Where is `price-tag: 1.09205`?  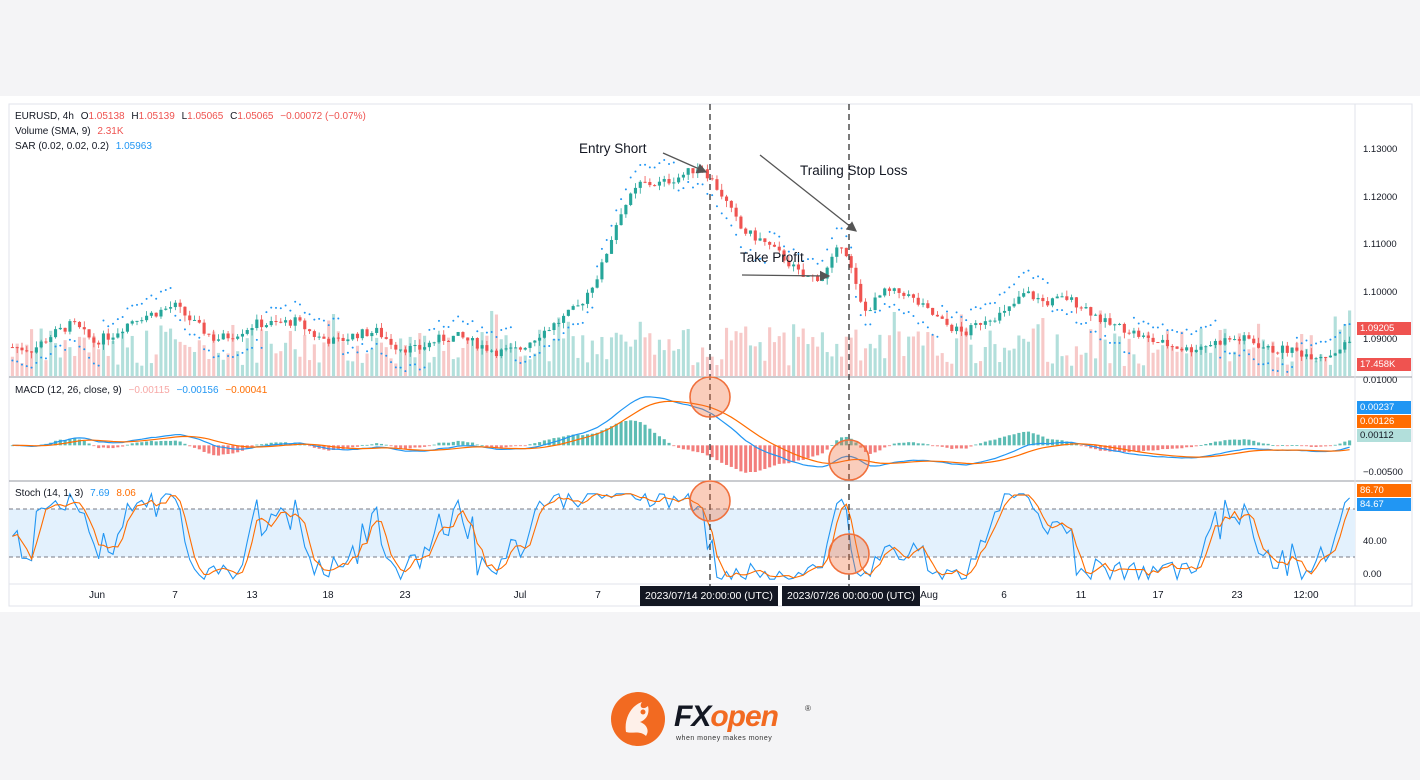
price-tag: 1.09205 is located at coordinates (1377, 328).